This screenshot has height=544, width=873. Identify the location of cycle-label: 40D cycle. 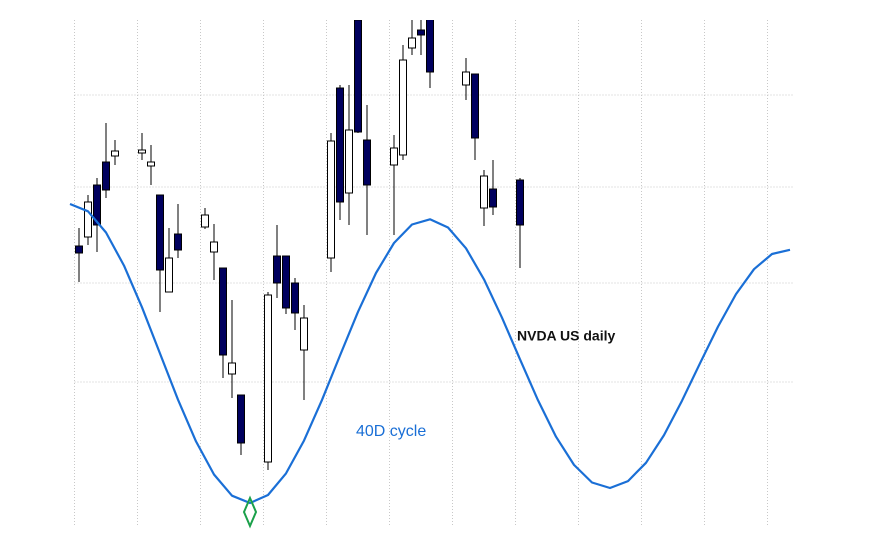
(391, 431).